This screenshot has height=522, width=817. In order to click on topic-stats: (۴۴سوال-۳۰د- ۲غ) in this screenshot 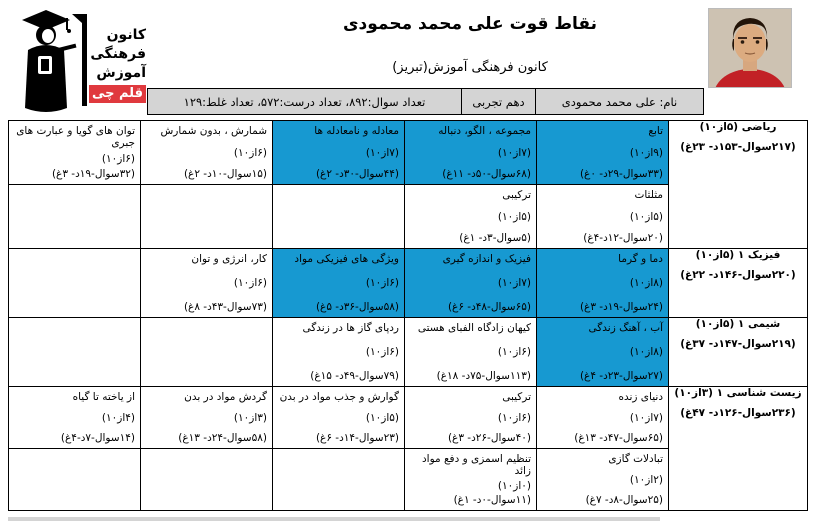, I will do `click(357, 174)`.